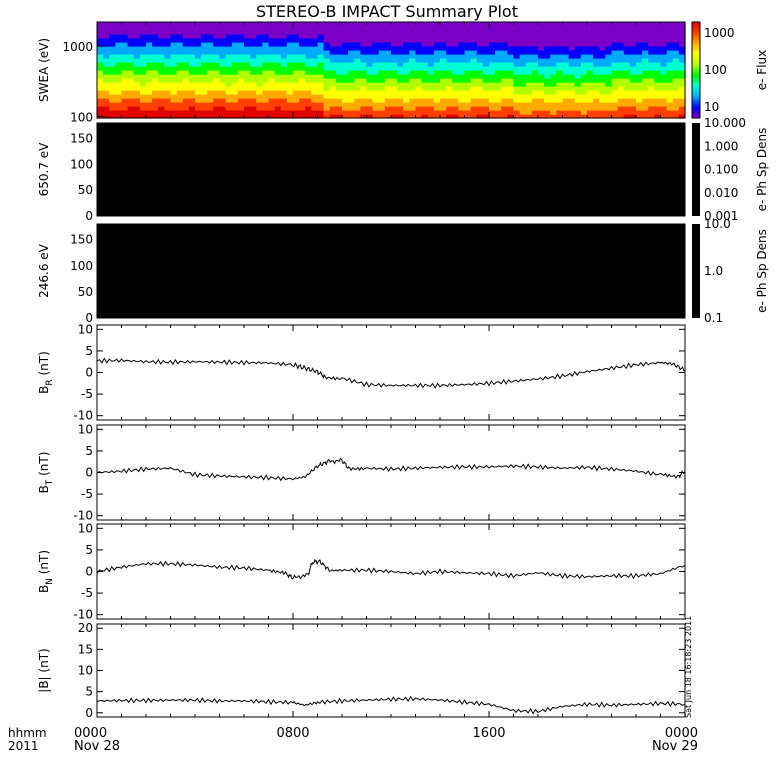 This screenshot has height=780, width=780. Describe the element at coordinates (46, 473) in the screenshot. I see `y-axis-label: BT (nT)` at that location.